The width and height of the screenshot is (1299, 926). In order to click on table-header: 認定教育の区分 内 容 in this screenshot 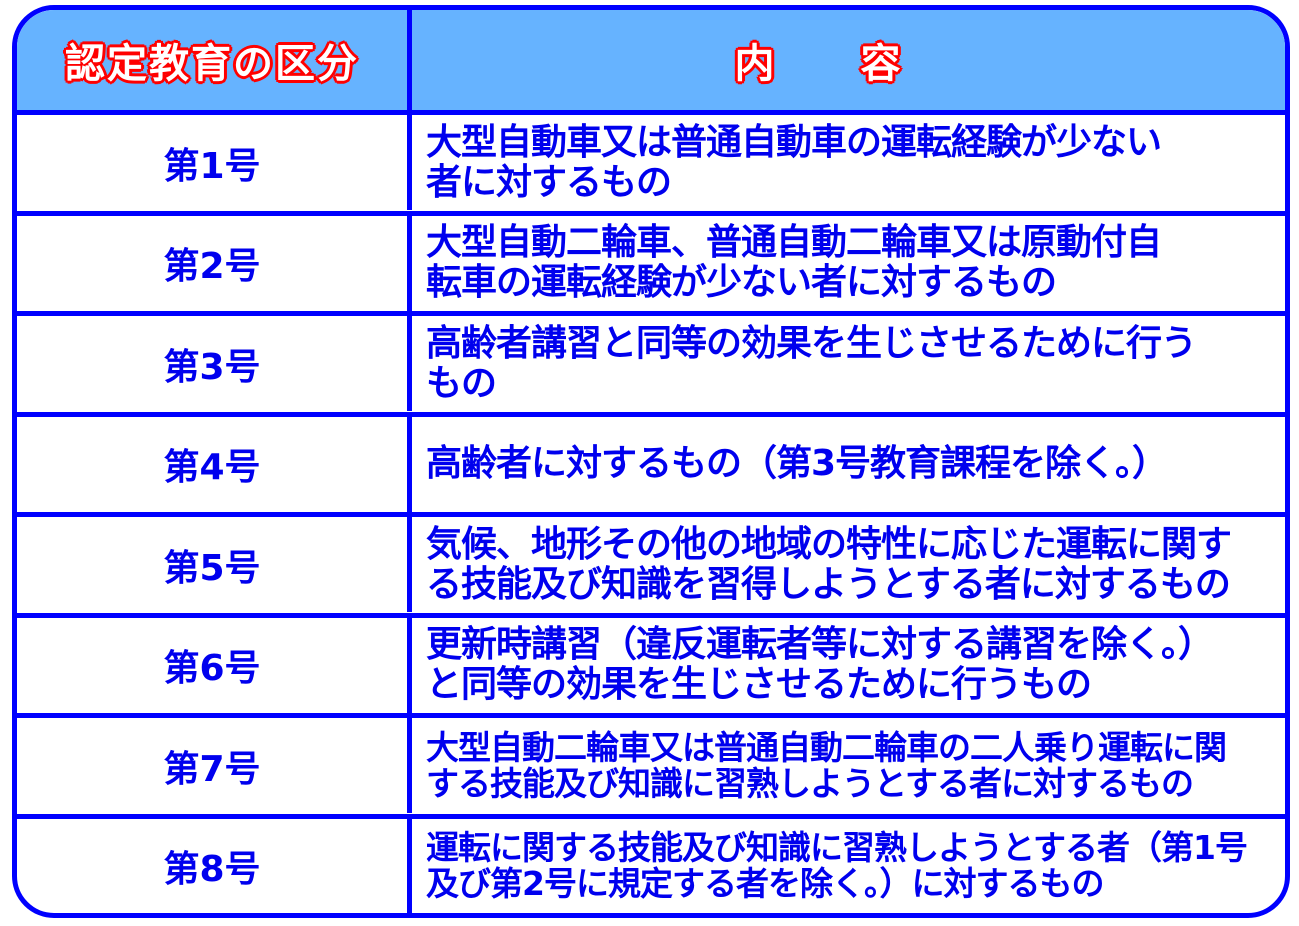, I will do `click(651, 60)`.